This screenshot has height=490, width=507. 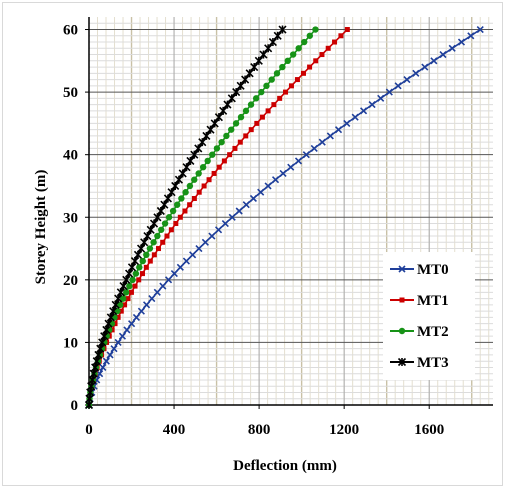 What do you see at coordinates (419, 363) in the screenshot?
I see `legend-entry-mt3: MT3` at bounding box center [419, 363].